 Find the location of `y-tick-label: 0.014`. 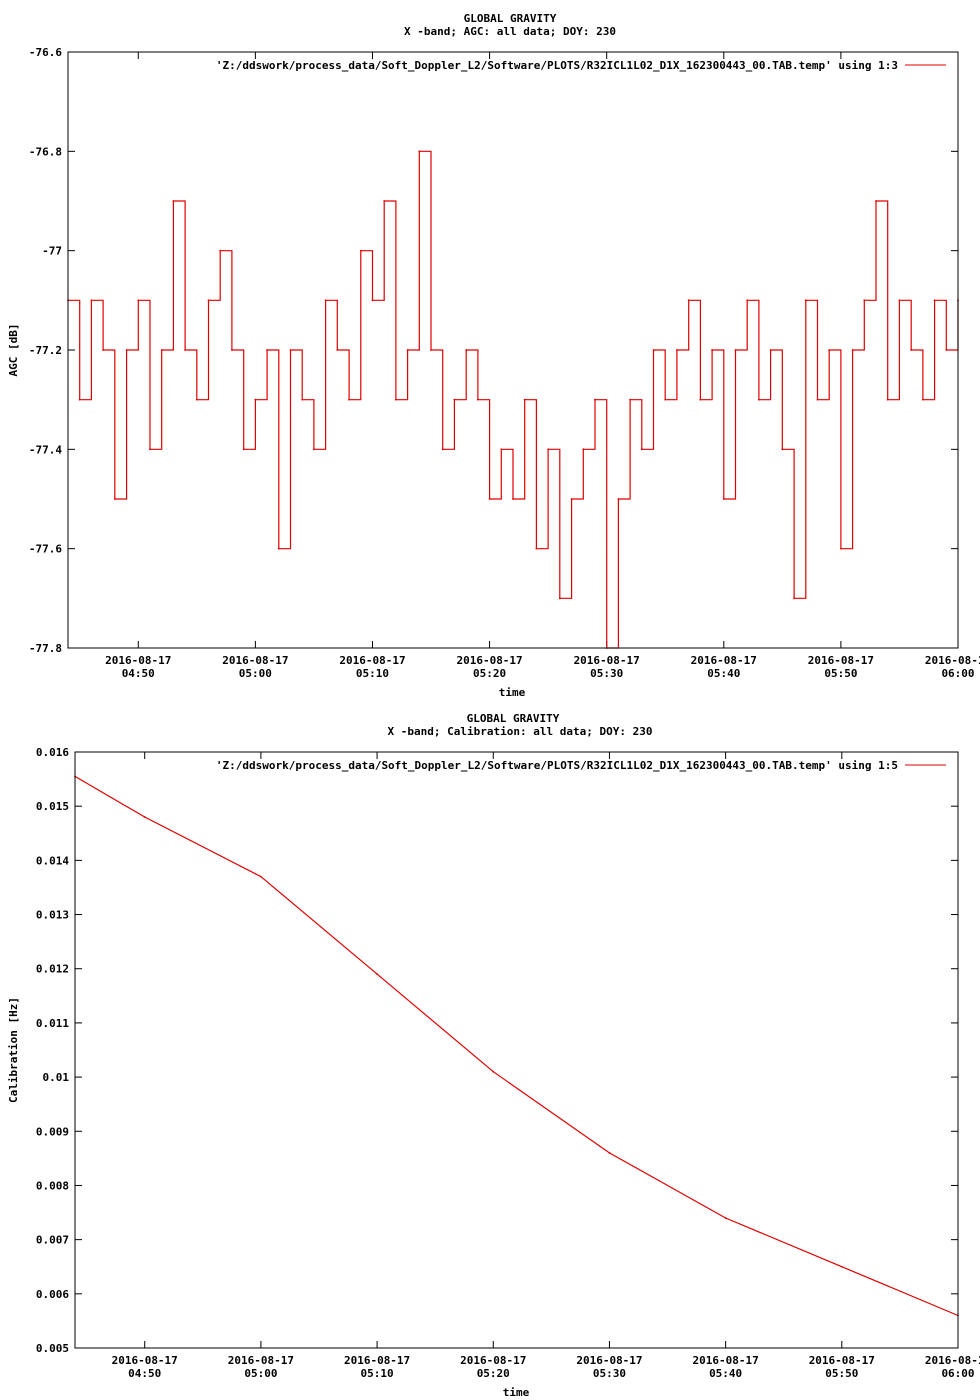

y-tick-label: 0.014 is located at coordinates (52, 860).